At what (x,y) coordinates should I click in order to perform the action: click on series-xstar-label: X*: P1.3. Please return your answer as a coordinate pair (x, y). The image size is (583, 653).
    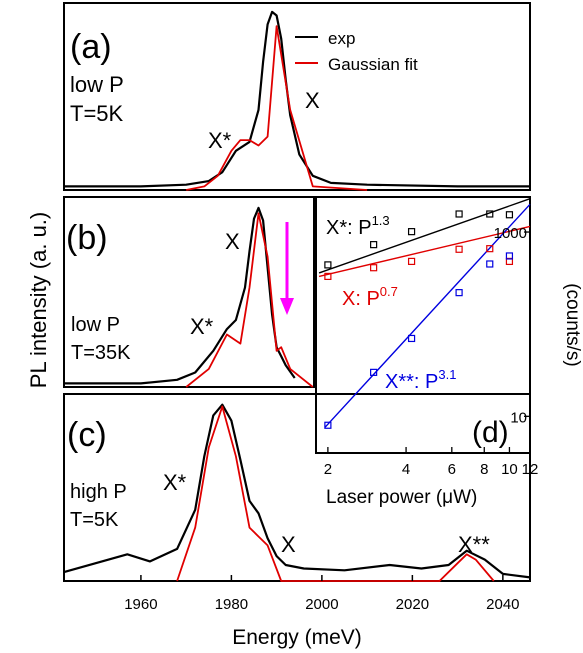
    Looking at the image, I should click on (358, 226).